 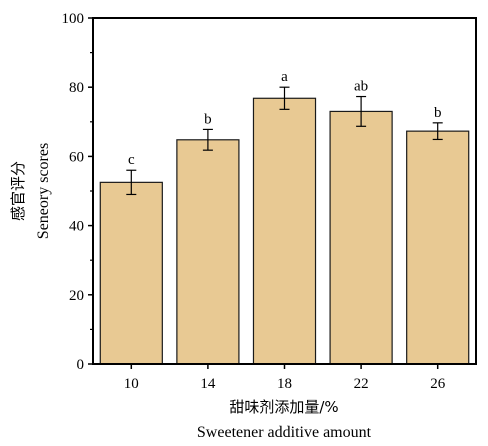 What do you see at coordinates (284, 419) in the screenshot?
I see `x-axis-title: 甜味剂添加量/% Sweetener additive amount` at bounding box center [284, 419].